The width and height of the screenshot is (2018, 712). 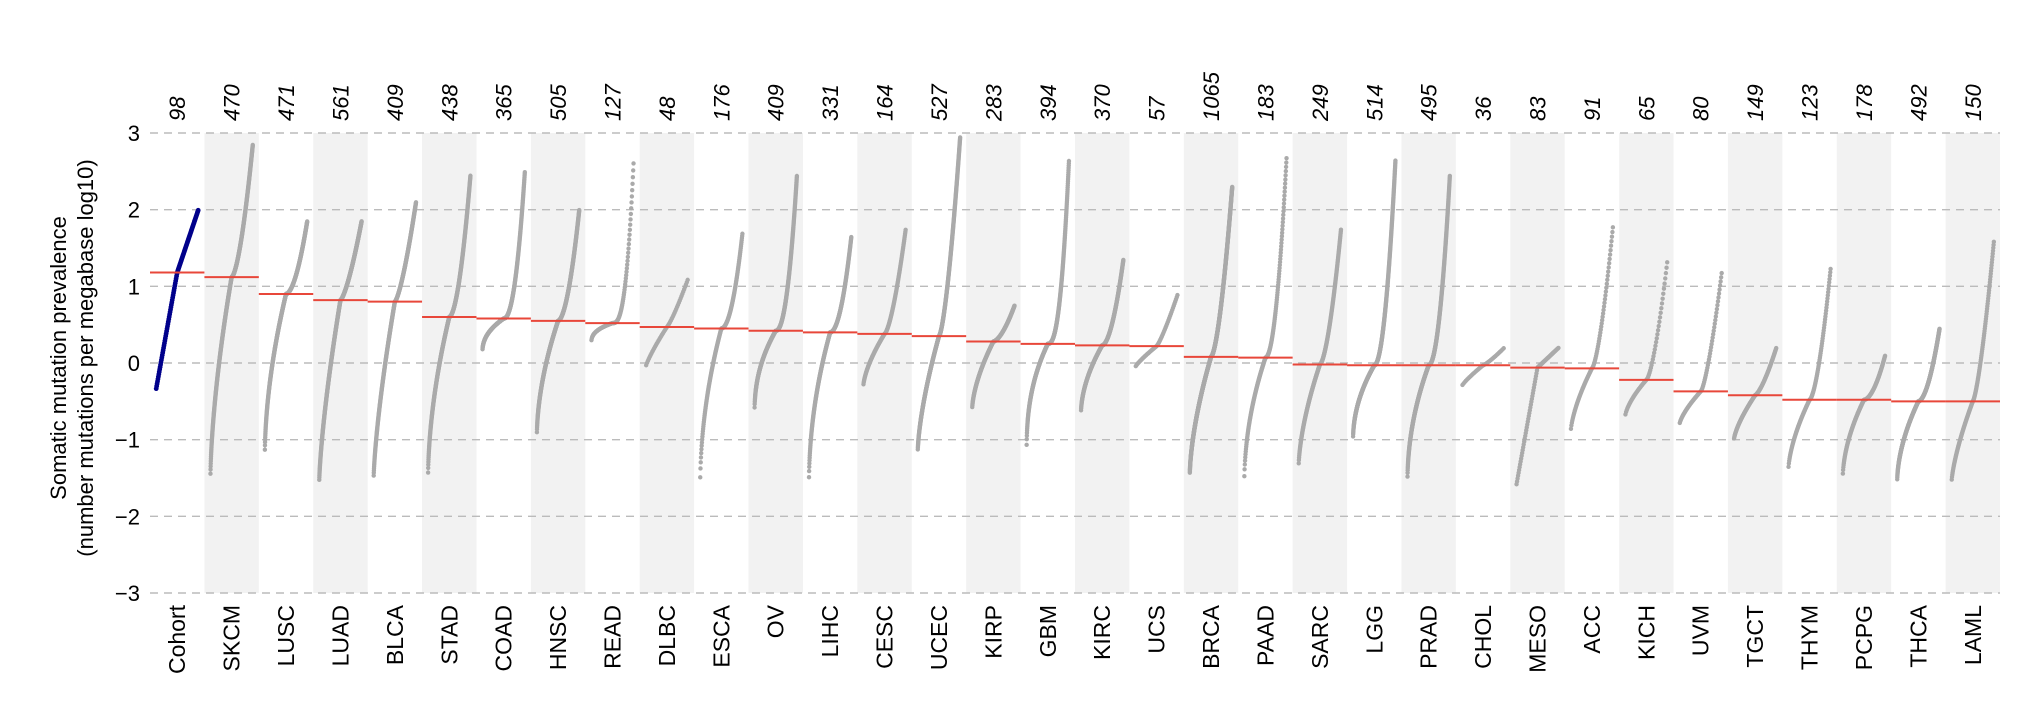 What do you see at coordinates (525, 172) in the screenshot?
I see `point-coad` at bounding box center [525, 172].